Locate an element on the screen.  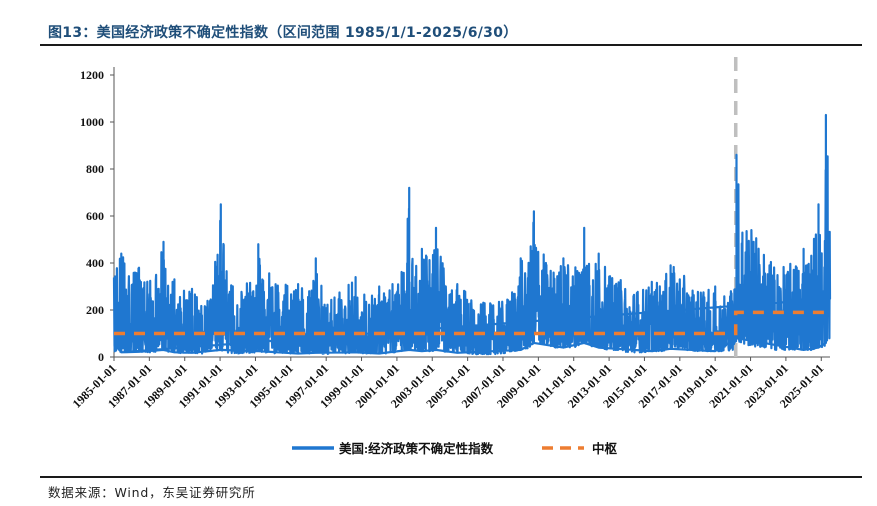
y-tick-label: 400 is located at coordinates (95, 263).